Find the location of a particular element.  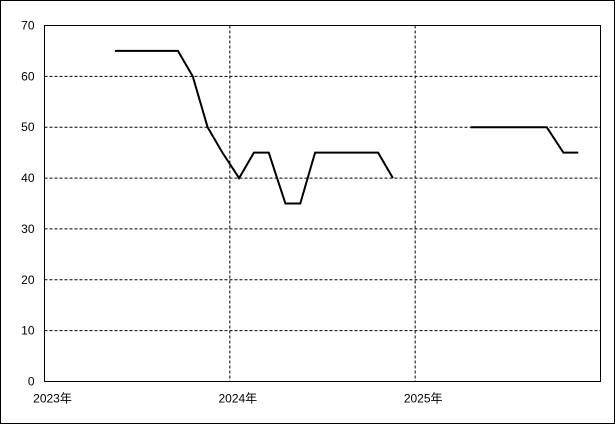

y-tick-label: 70 is located at coordinates (28, 26).